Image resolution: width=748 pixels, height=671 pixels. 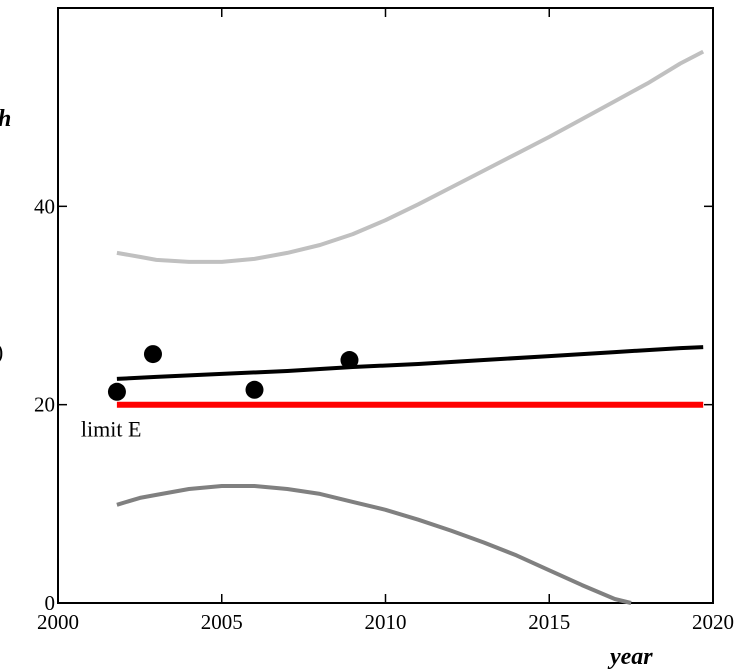 What do you see at coordinates (5, 119) in the screenshot?
I see `y-axis-label-fragment: h` at bounding box center [5, 119].